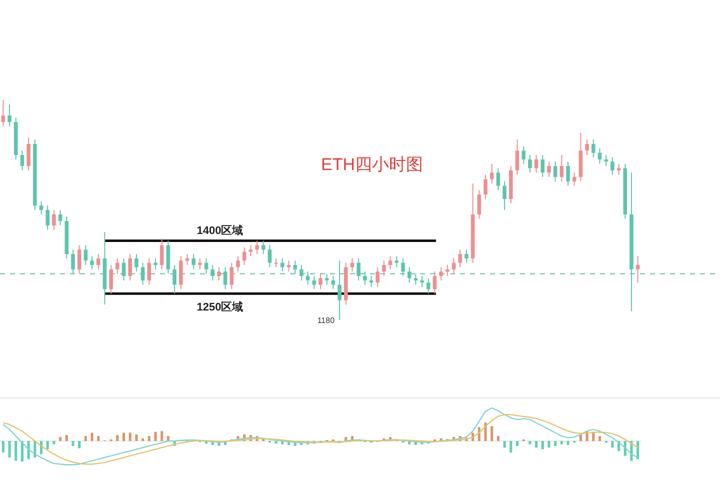 This screenshot has height=484, width=720. I want to click on annotation: 1180, so click(326, 320).